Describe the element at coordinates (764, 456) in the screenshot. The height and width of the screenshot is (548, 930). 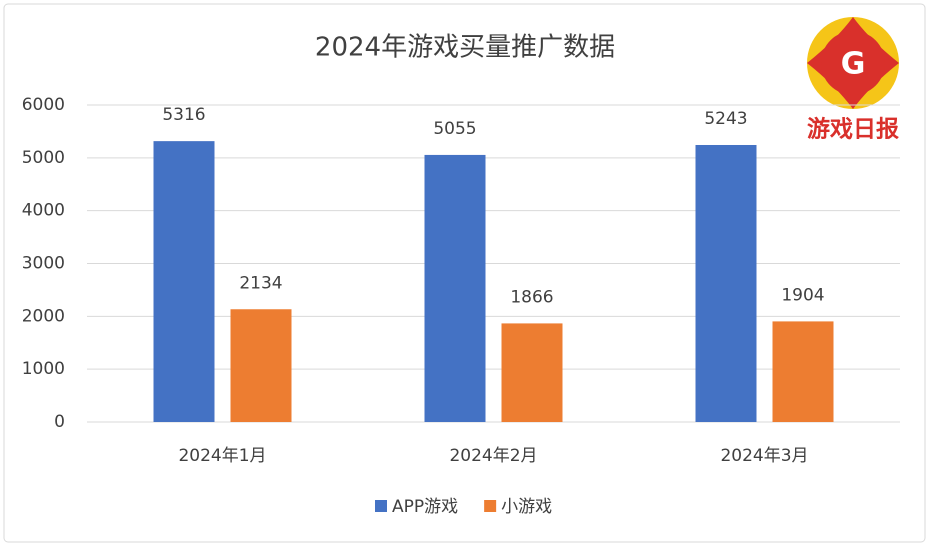
I see `x-tick-label: 2024年3月` at that location.